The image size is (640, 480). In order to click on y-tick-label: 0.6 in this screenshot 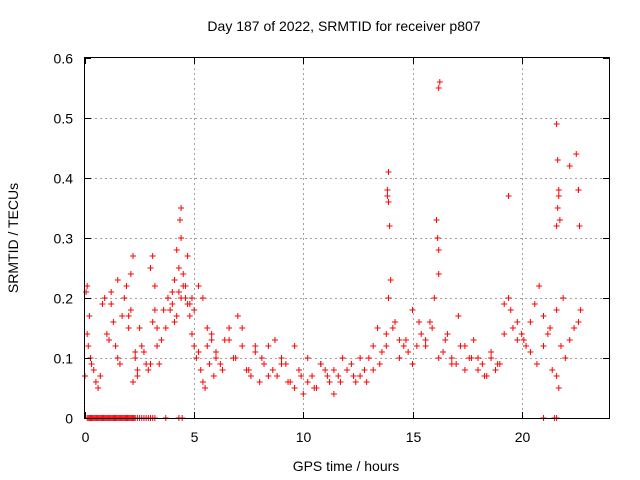, I will do `click(64, 59)`.